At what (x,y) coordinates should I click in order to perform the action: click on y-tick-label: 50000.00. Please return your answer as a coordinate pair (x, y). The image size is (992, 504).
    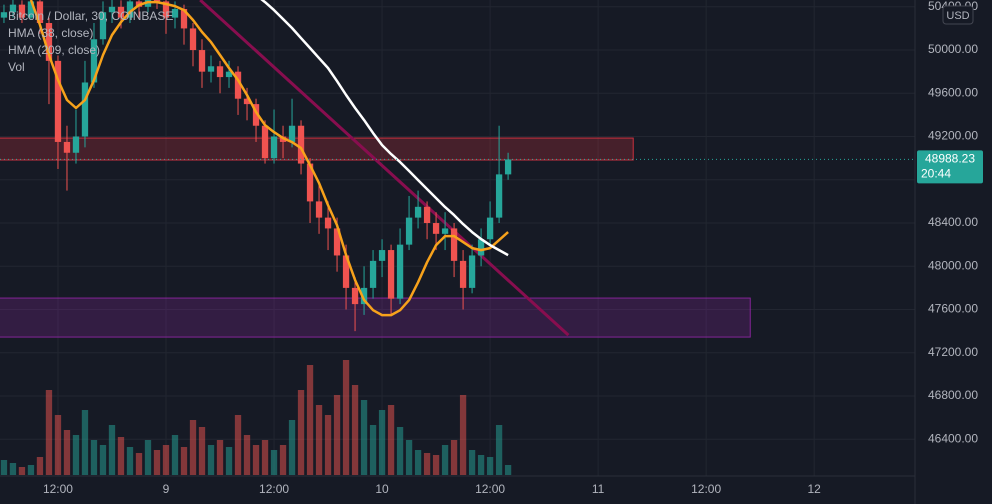
    Looking at the image, I should click on (953, 49).